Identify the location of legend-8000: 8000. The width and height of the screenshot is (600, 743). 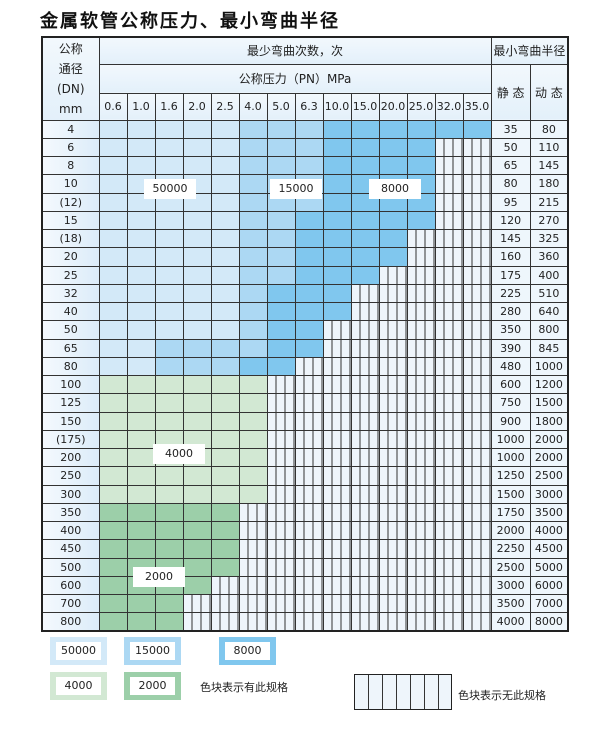
(247, 651).